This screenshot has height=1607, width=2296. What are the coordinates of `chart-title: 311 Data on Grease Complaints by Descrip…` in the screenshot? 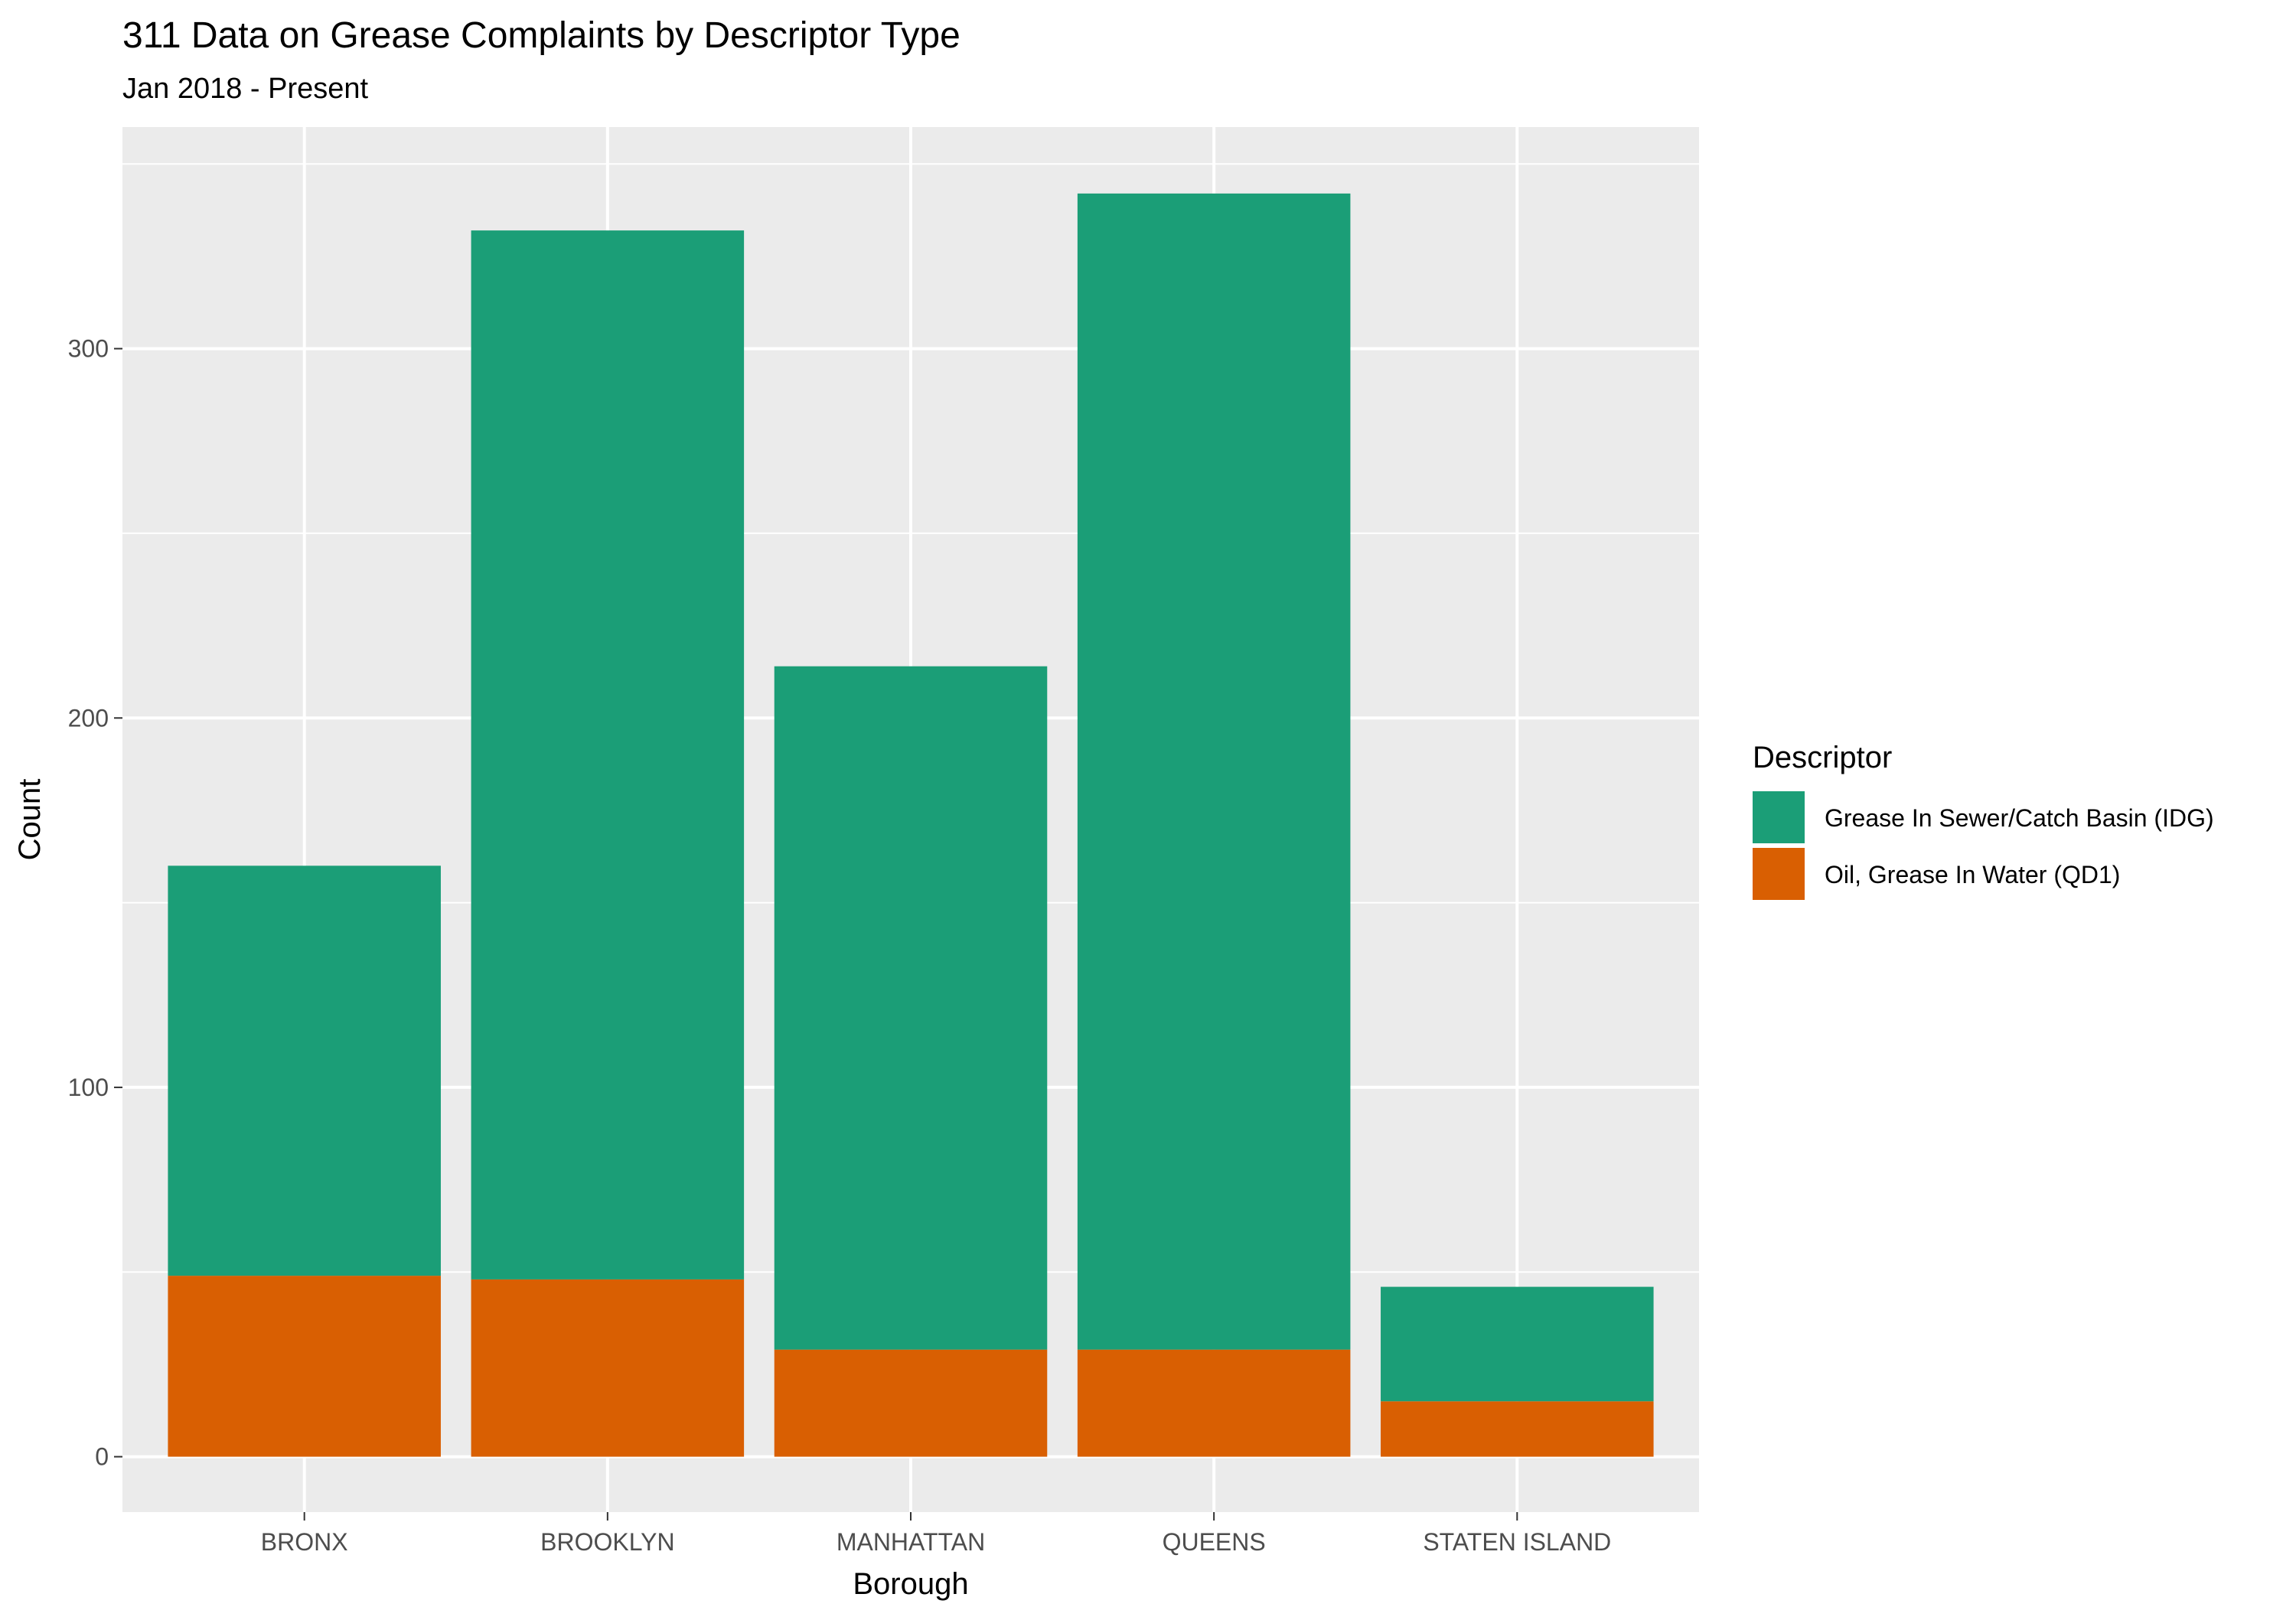 It's located at (541, 35).